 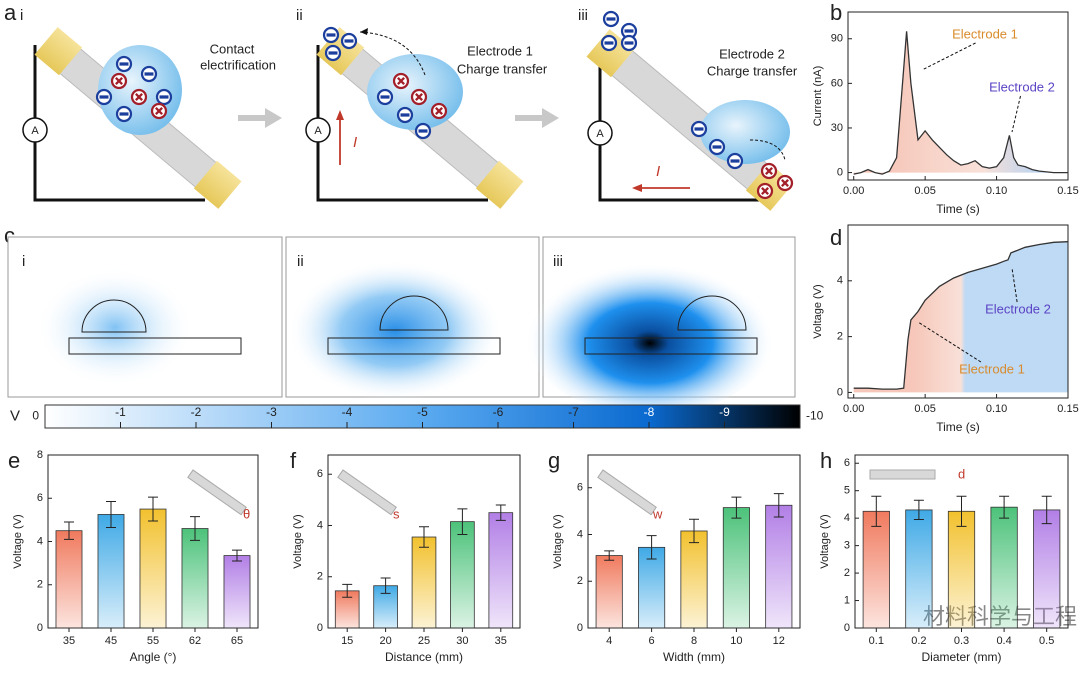 I want to click on sub-i: i A Contact electrification, so click(x=151, y=108).